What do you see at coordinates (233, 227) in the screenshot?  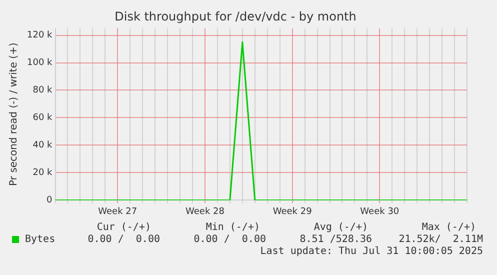 I see `text: Min (-/+)` at bounding box center [233, 227].